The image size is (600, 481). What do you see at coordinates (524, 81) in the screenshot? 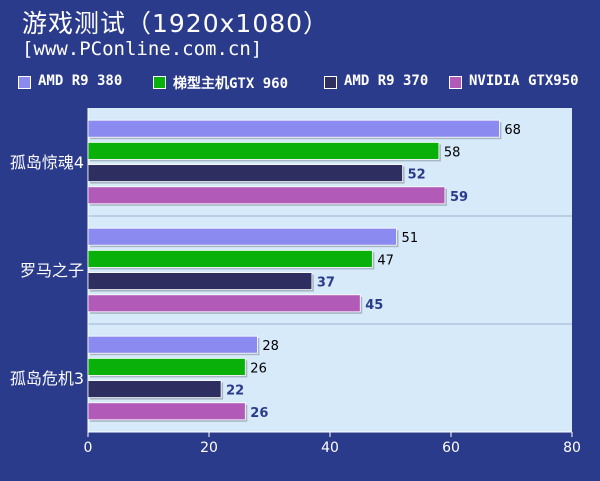
I see `legend-label-series-4: NVIDIA GTX950` at bounding box center [524, 81].